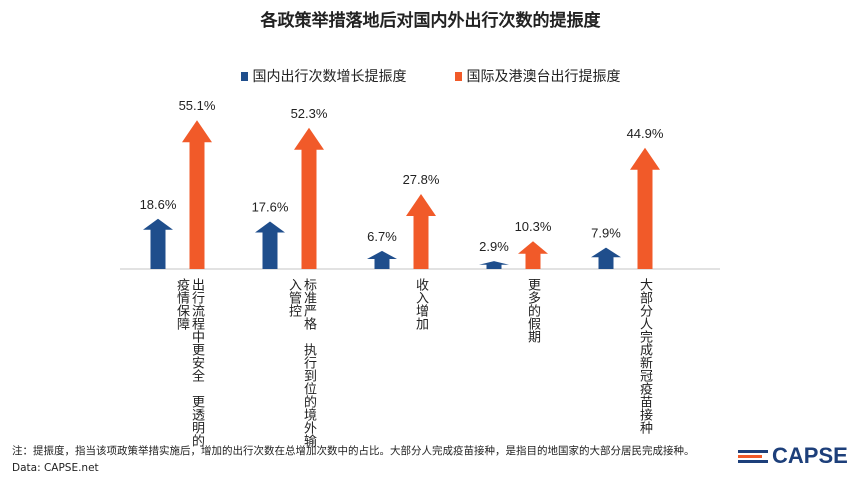  What do you see at coordinates (420, 304) in the screenshot?
I see `category-label: 收入增加` at bounding box center [420, 304].